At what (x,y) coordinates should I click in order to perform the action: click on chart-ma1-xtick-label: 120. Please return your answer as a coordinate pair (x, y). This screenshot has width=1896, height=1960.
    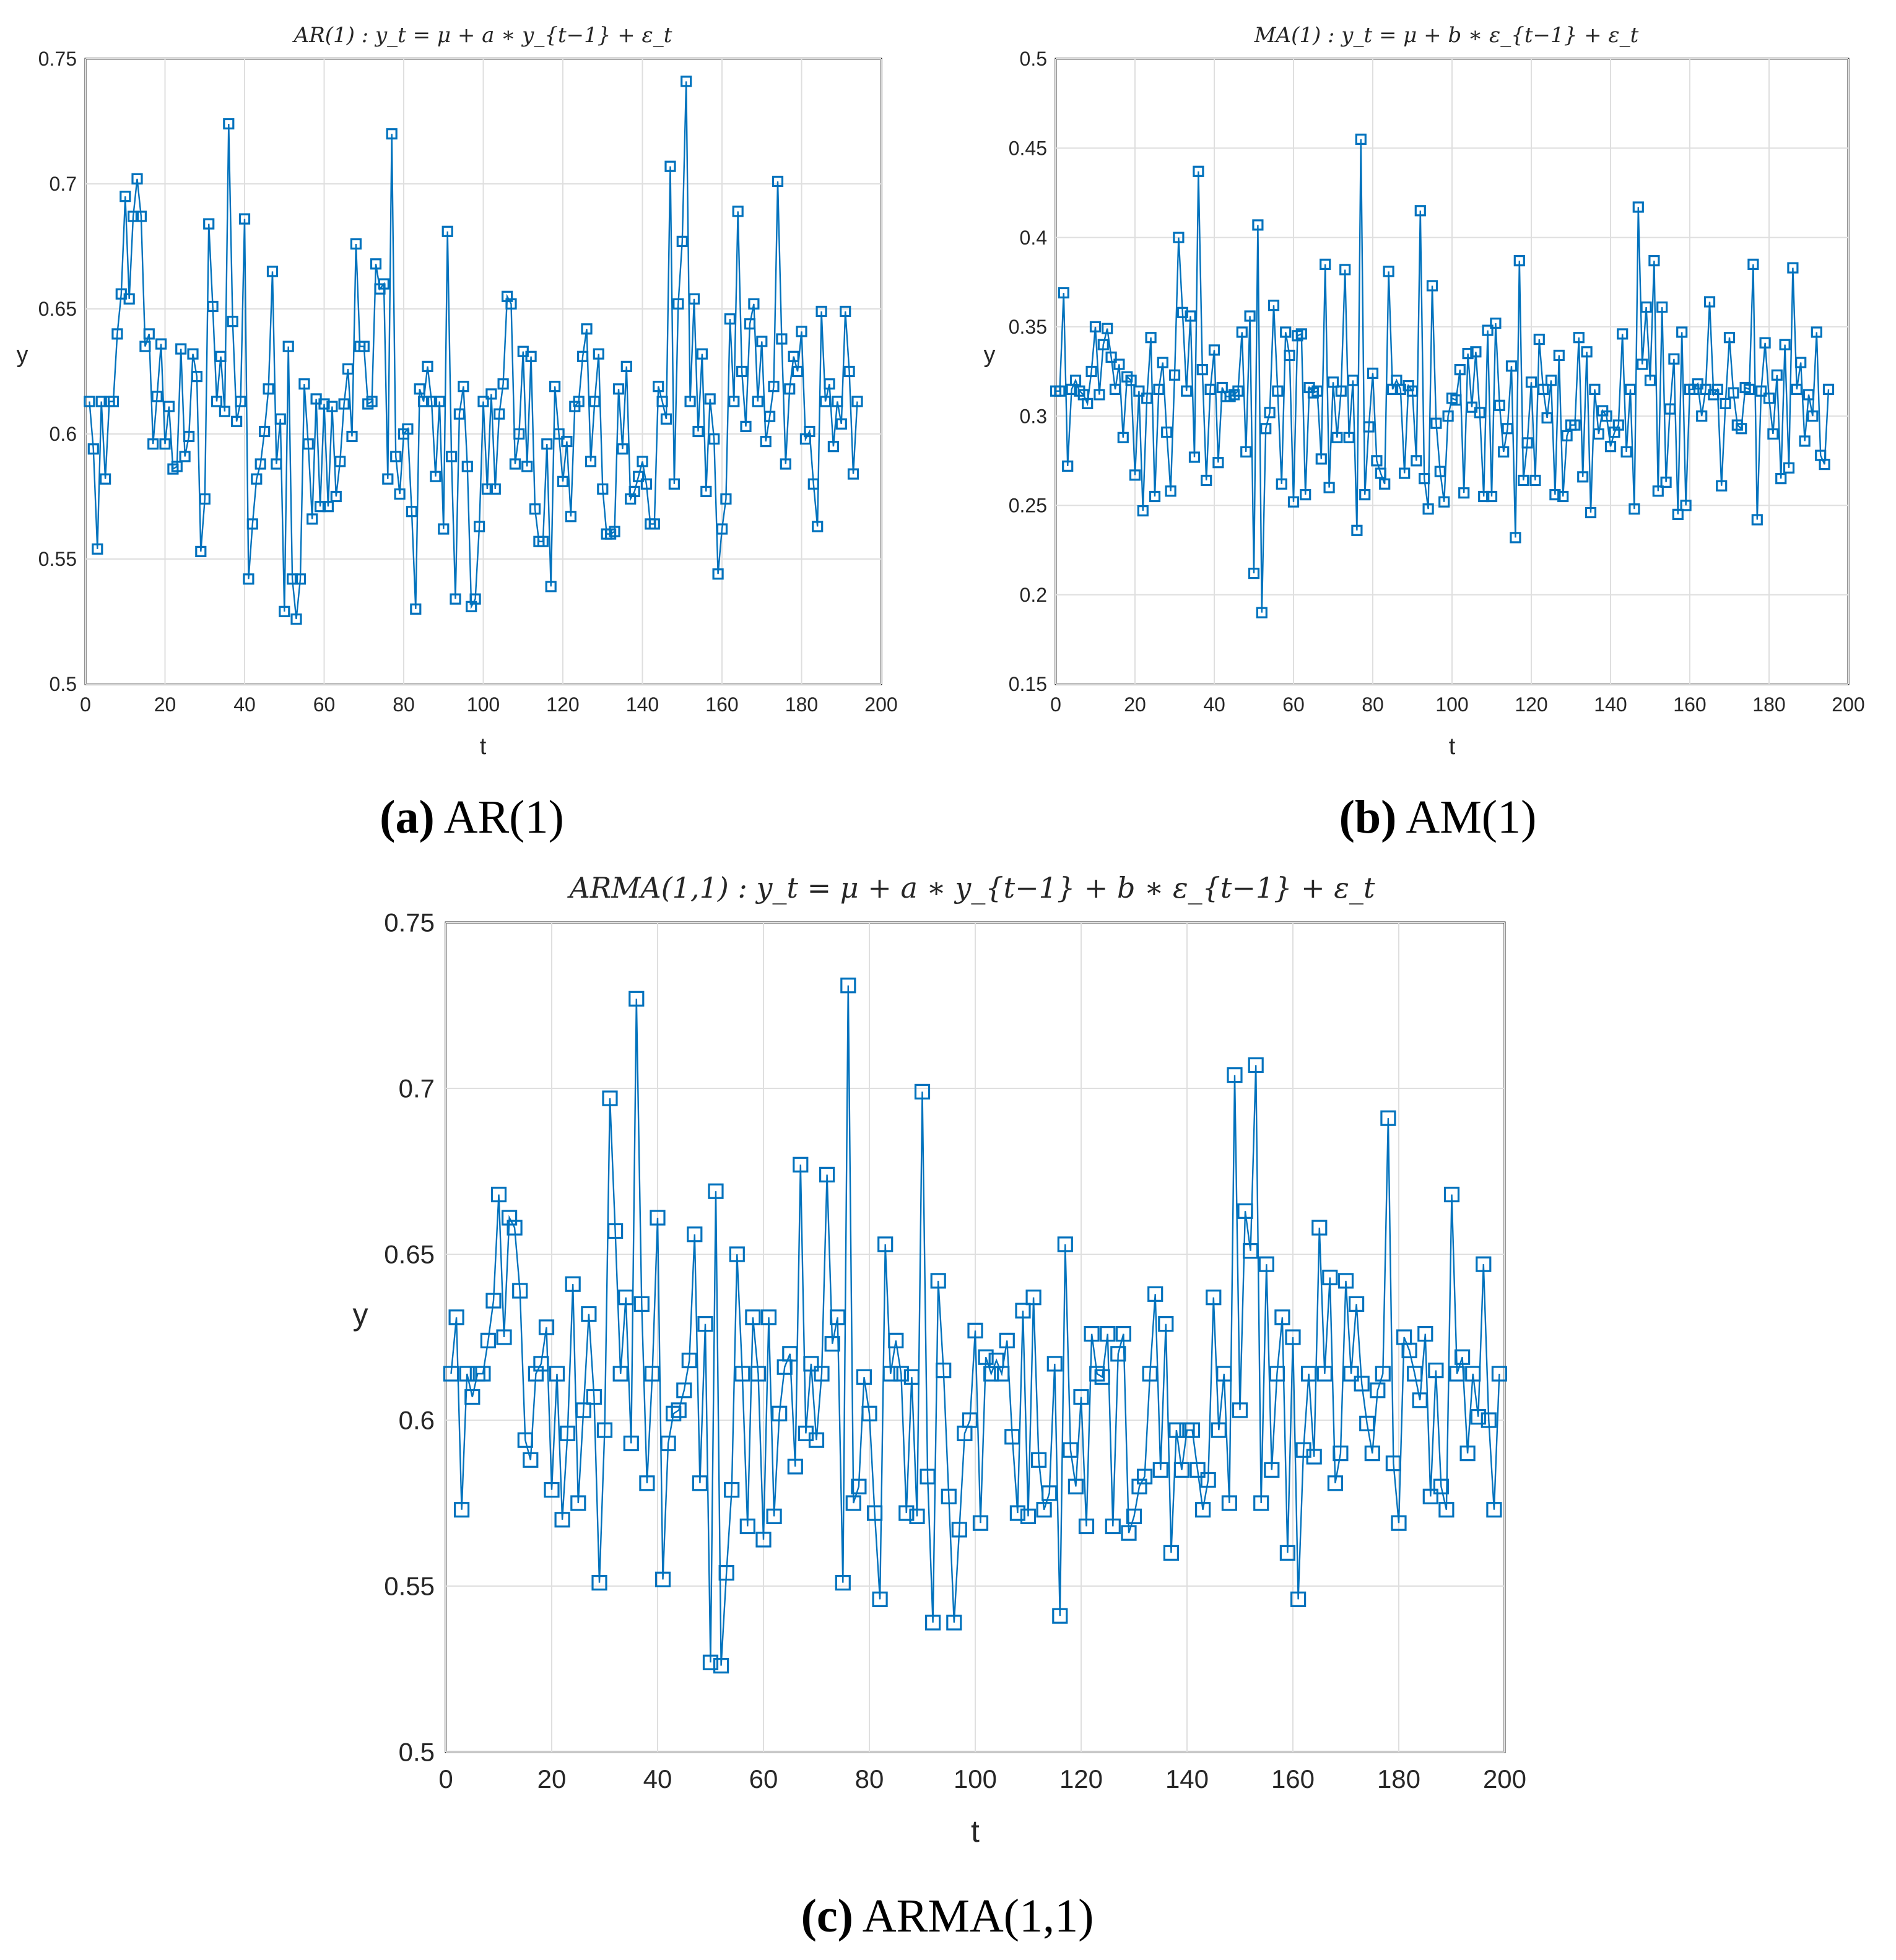
    Looking at the image, I should click on (1531, 704).